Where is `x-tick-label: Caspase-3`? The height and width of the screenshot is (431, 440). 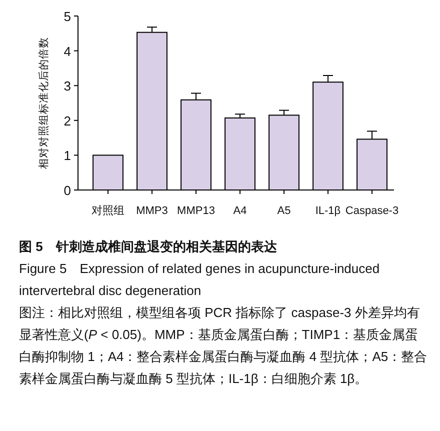 x-tick-label: Caspase-3 is located at coordinates (372, 211).